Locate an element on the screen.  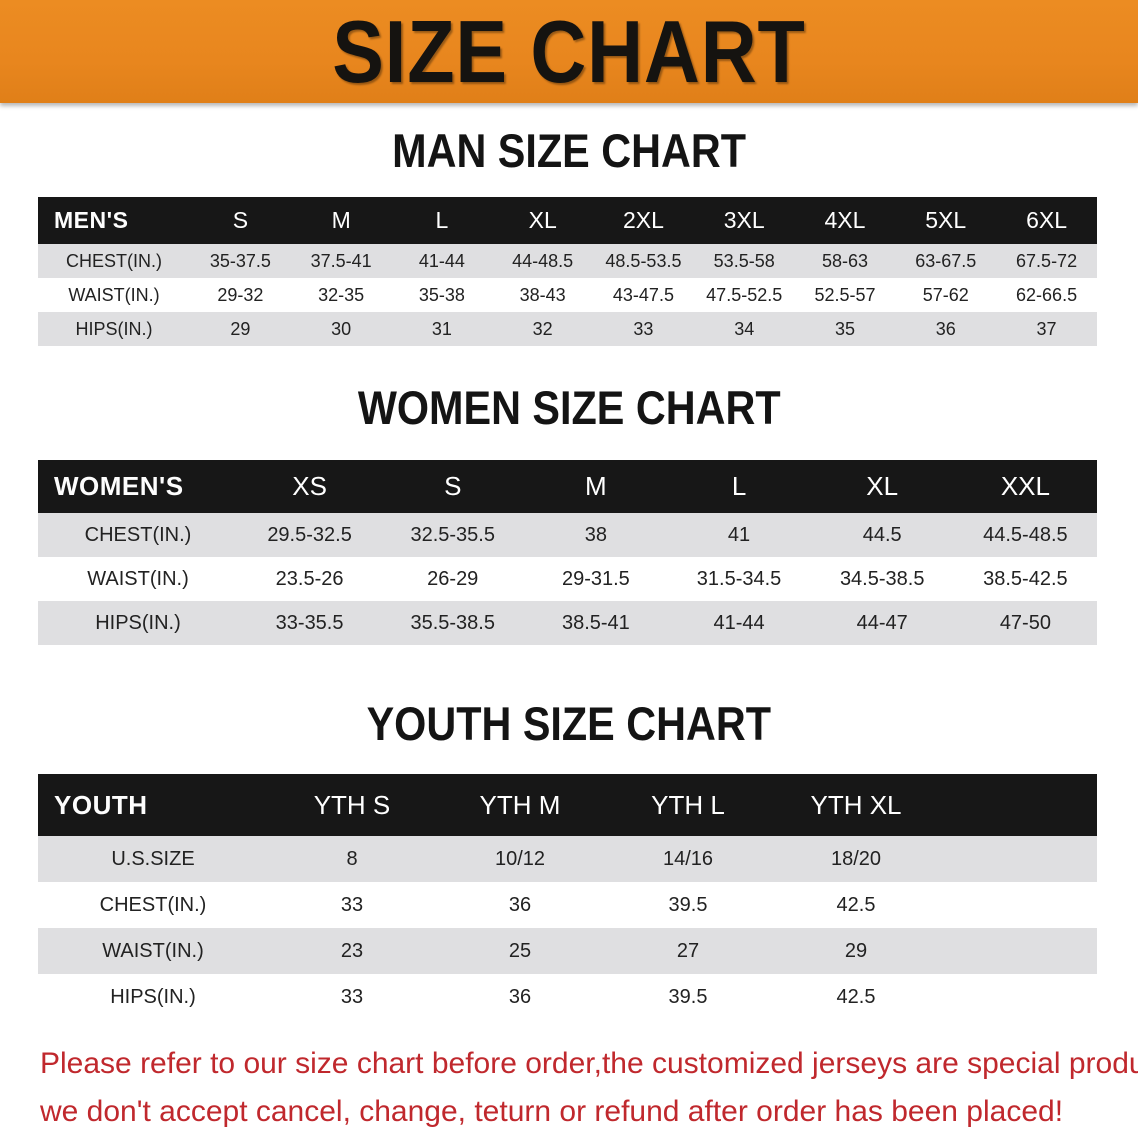
size-value-cell: 31 is located at coordinates (441, 328).